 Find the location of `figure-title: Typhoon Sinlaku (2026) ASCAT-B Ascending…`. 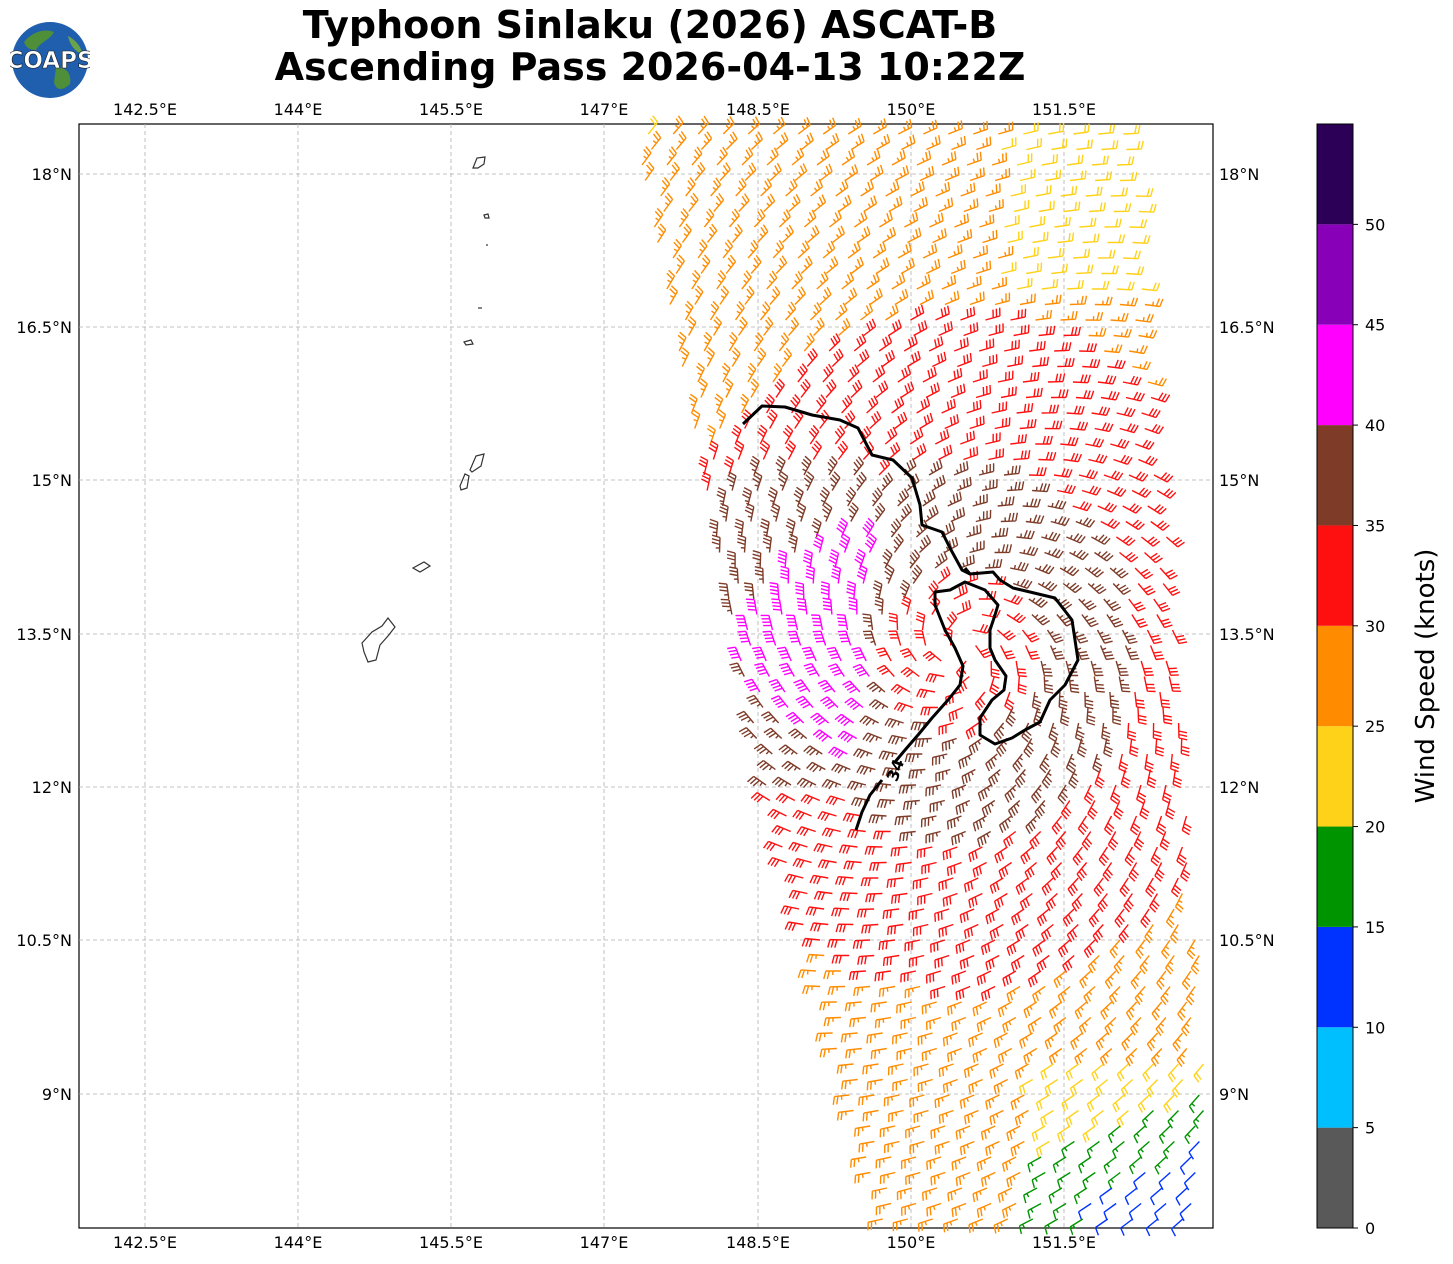

figure-title: Typhoon Sinlaku (2026) ASCAT-B Ascending… is located at coordinates (650, 46).